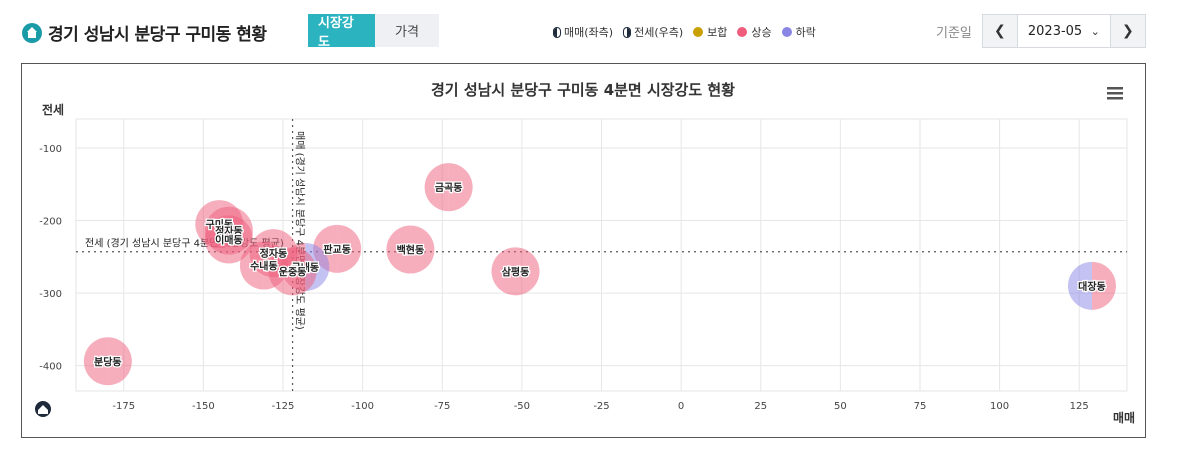 The image size is (1177, 455). Describe the element at coordinates (1095, 31) in the screenshot. I see `chevron-down-icon: ⌄` at that location.